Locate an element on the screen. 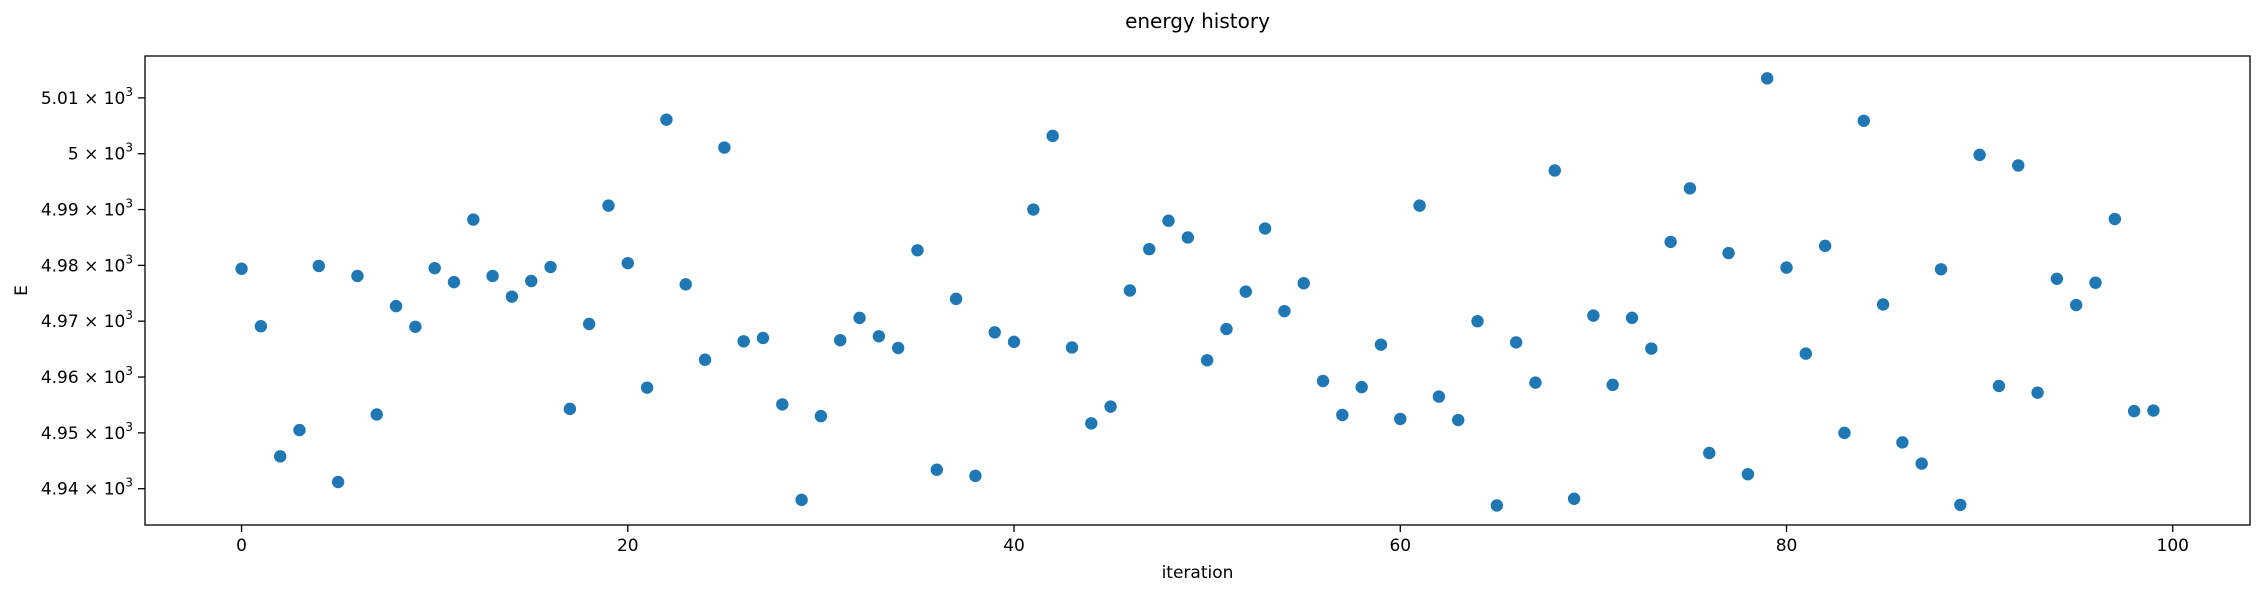 The height and width of the screenshot is (600, 2265). y-tick-label: 4.99 × 10³ is located at coordinates (87, 209).